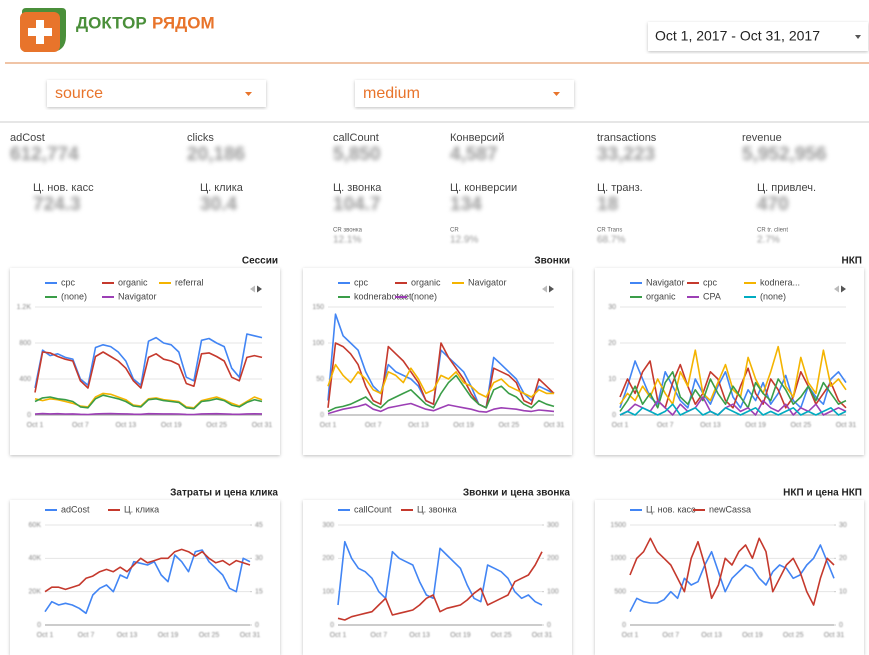  I want to click on logo: ДОКТОР РЯДОМ, so click(117, 30).